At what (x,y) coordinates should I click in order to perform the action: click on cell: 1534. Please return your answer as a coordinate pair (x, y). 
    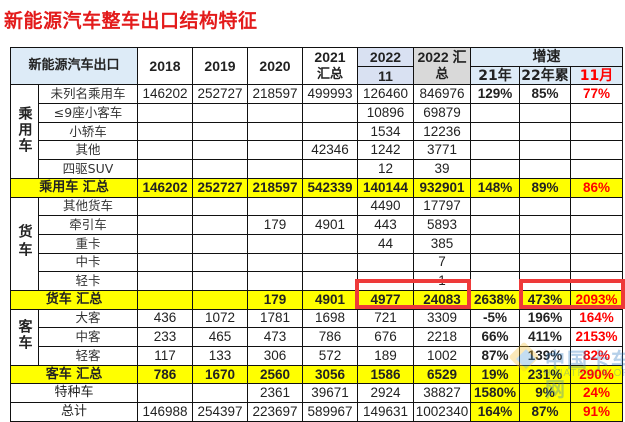
    Looking at the image, I should click on (385, 131).